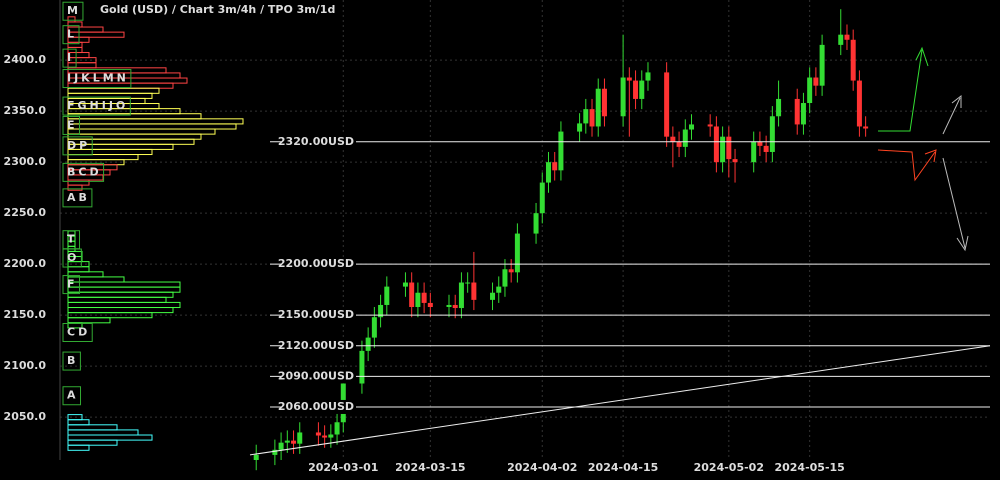  What do you see at coordinates (316, 141) in the screenshot?
I see `level-label: 2320.00USD` at bounding box center [316, 141].